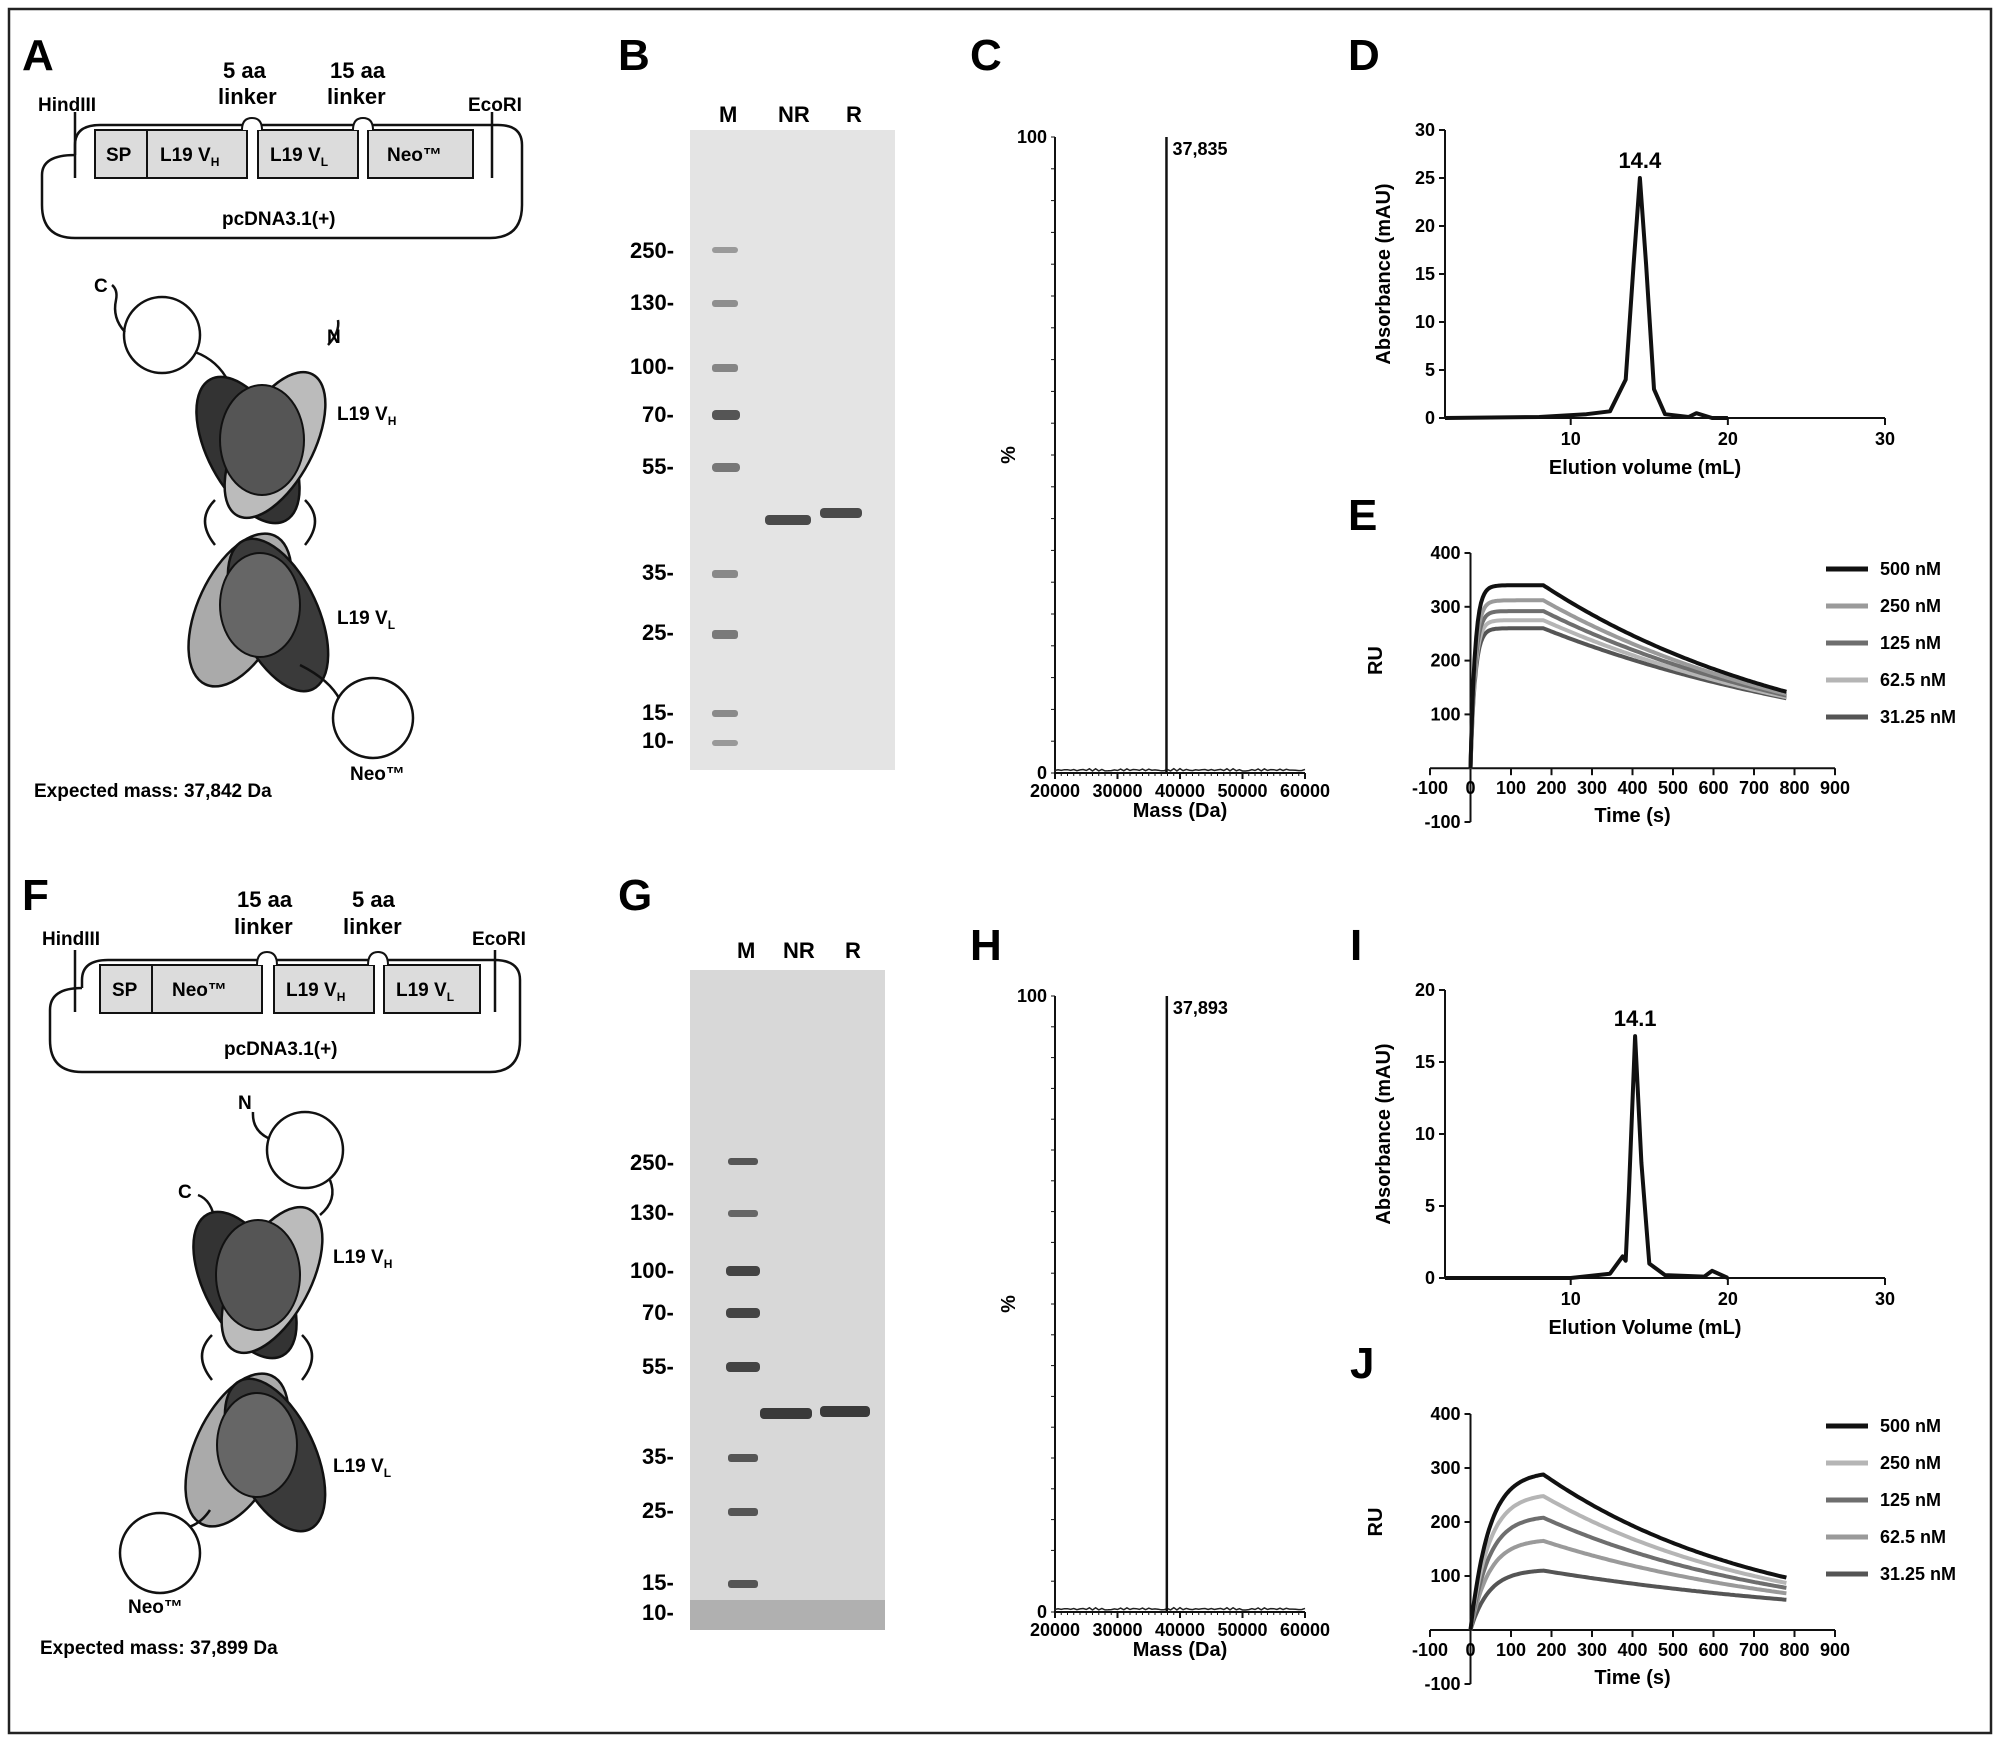 This screenshot has height=1742, width=2000. Describe the element at coordinates (247, 96) in the screenshot. I see `linker1-line2-a: linker` at that location.